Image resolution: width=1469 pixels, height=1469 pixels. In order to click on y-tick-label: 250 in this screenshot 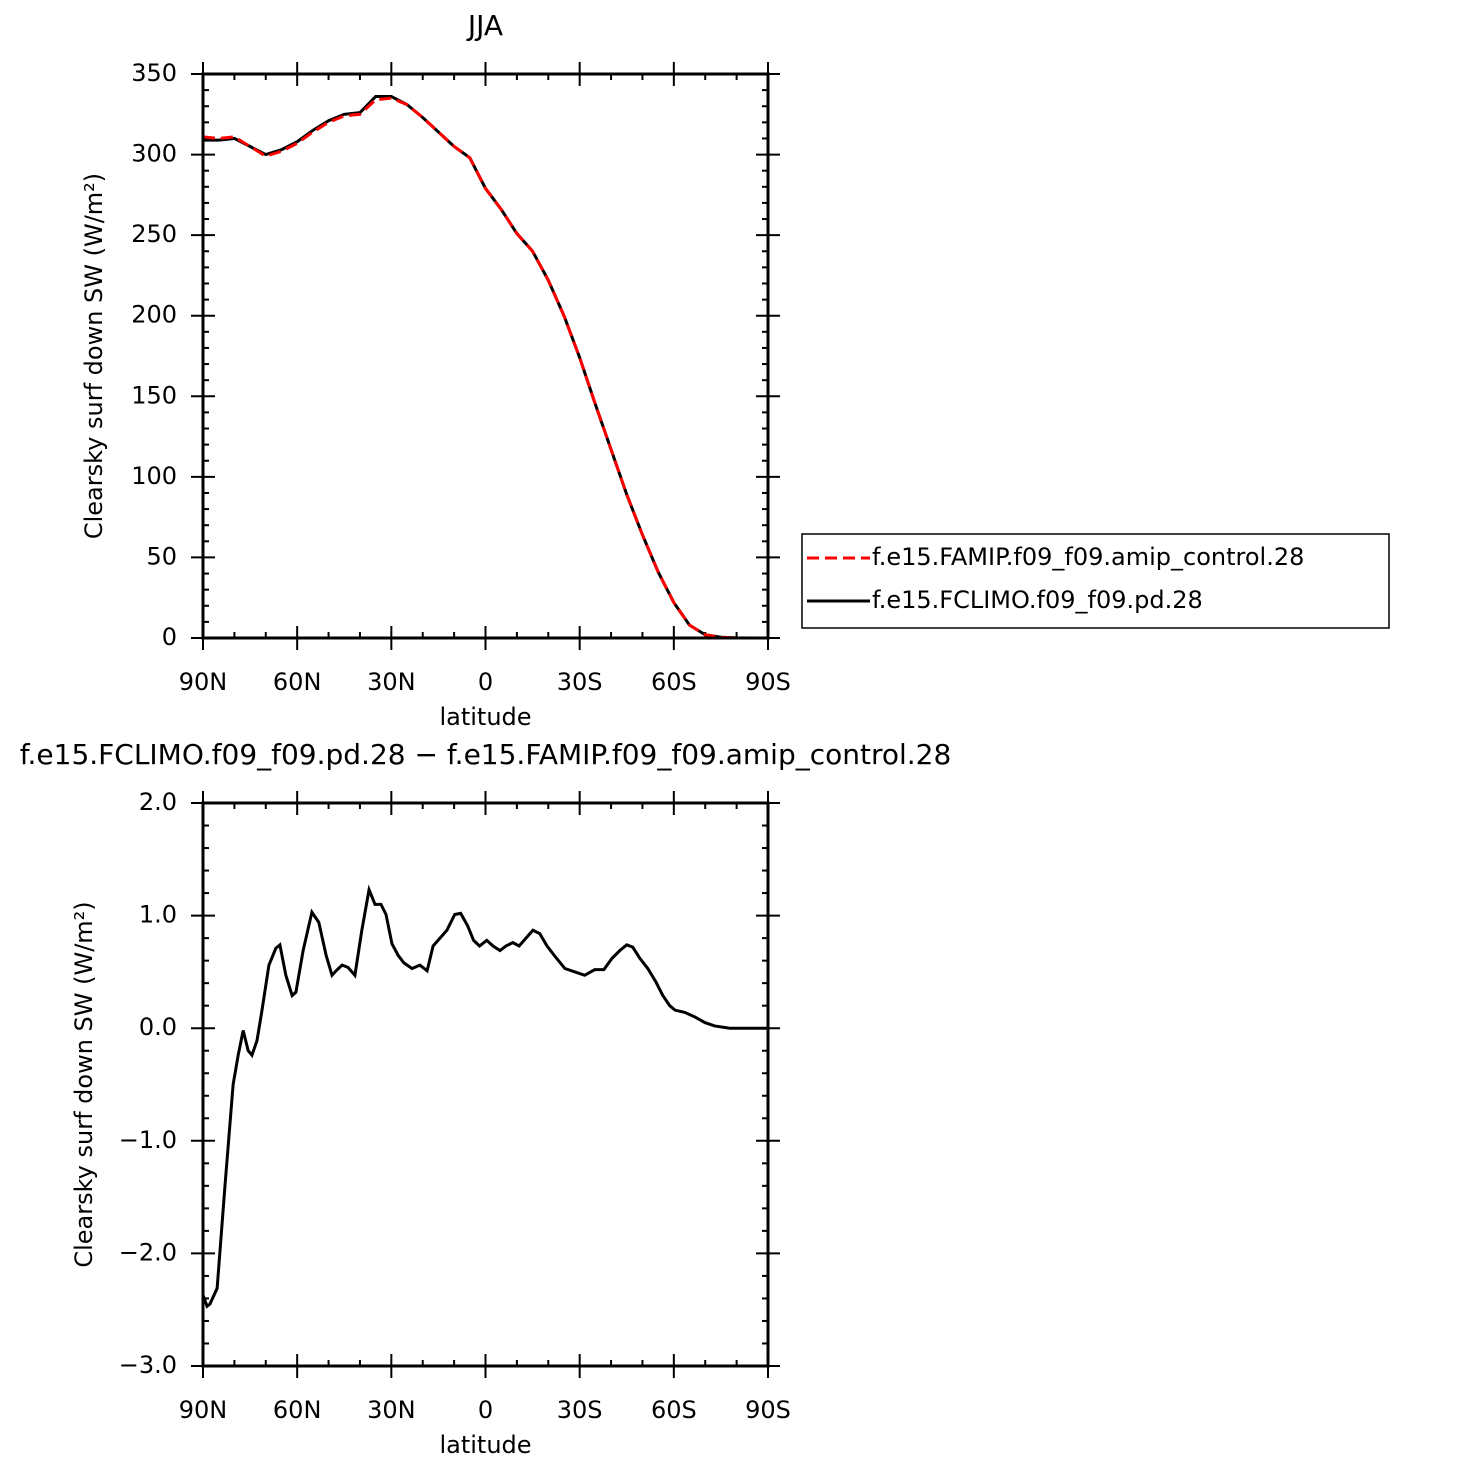, I will do `click(154, 234)`.